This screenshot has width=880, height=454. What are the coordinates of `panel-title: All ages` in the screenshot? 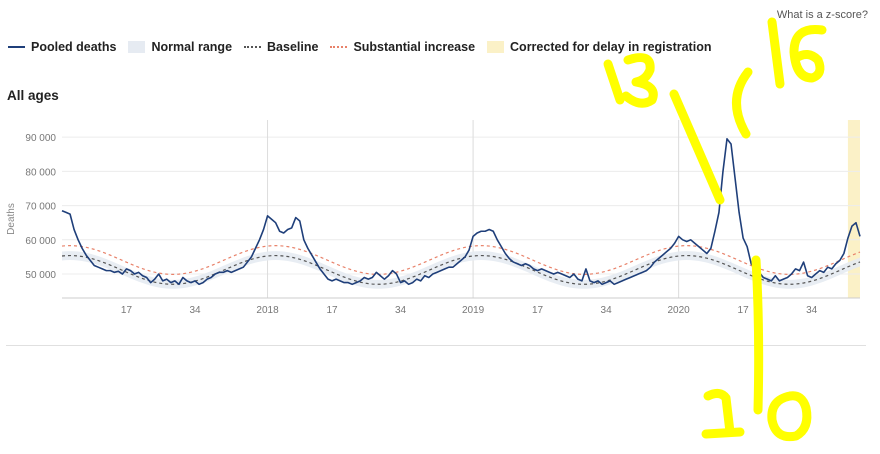 It's located at (33, 95).